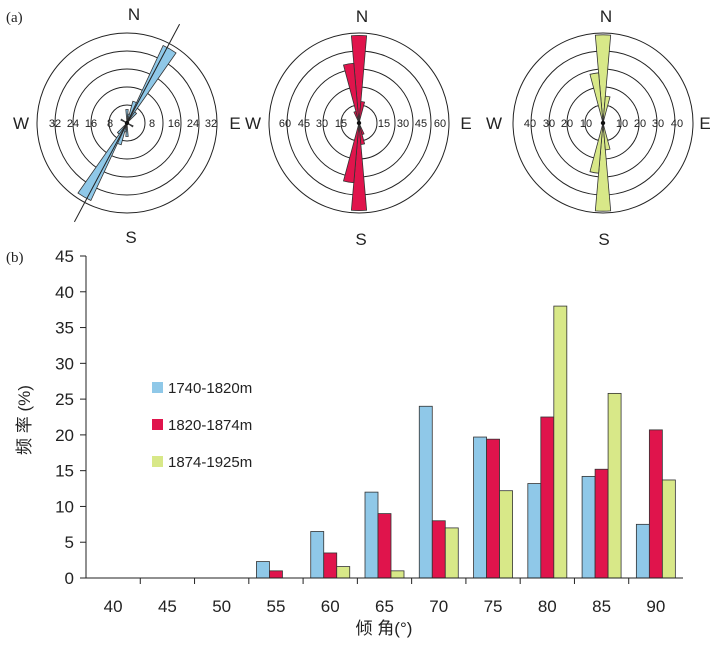  What do you see at coordinates (322, 124) in the screenshot?
I see `rose-2-ring-label-w2: 30` at bounding box center [322, 124].